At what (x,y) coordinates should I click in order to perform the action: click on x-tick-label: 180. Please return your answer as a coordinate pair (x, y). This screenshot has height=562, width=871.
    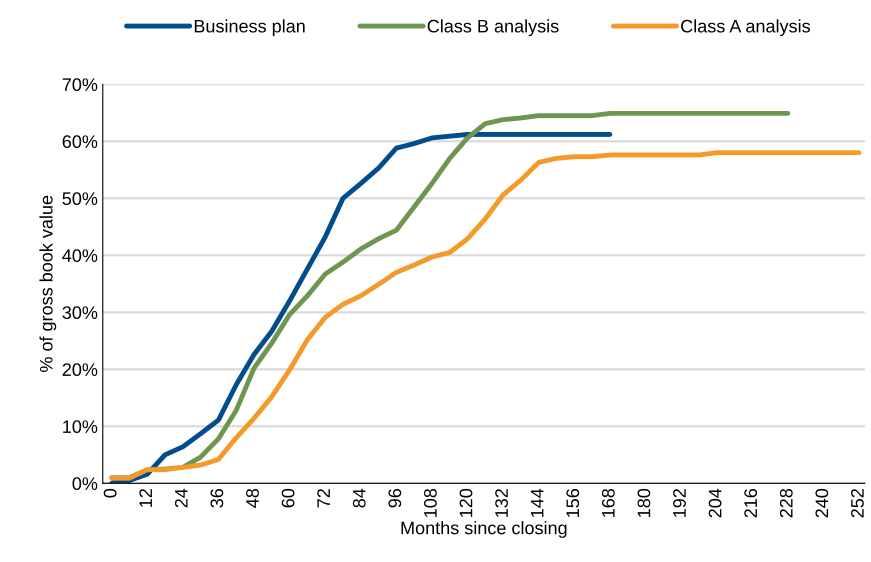
    Looking at the image, I should click on (644, 502).